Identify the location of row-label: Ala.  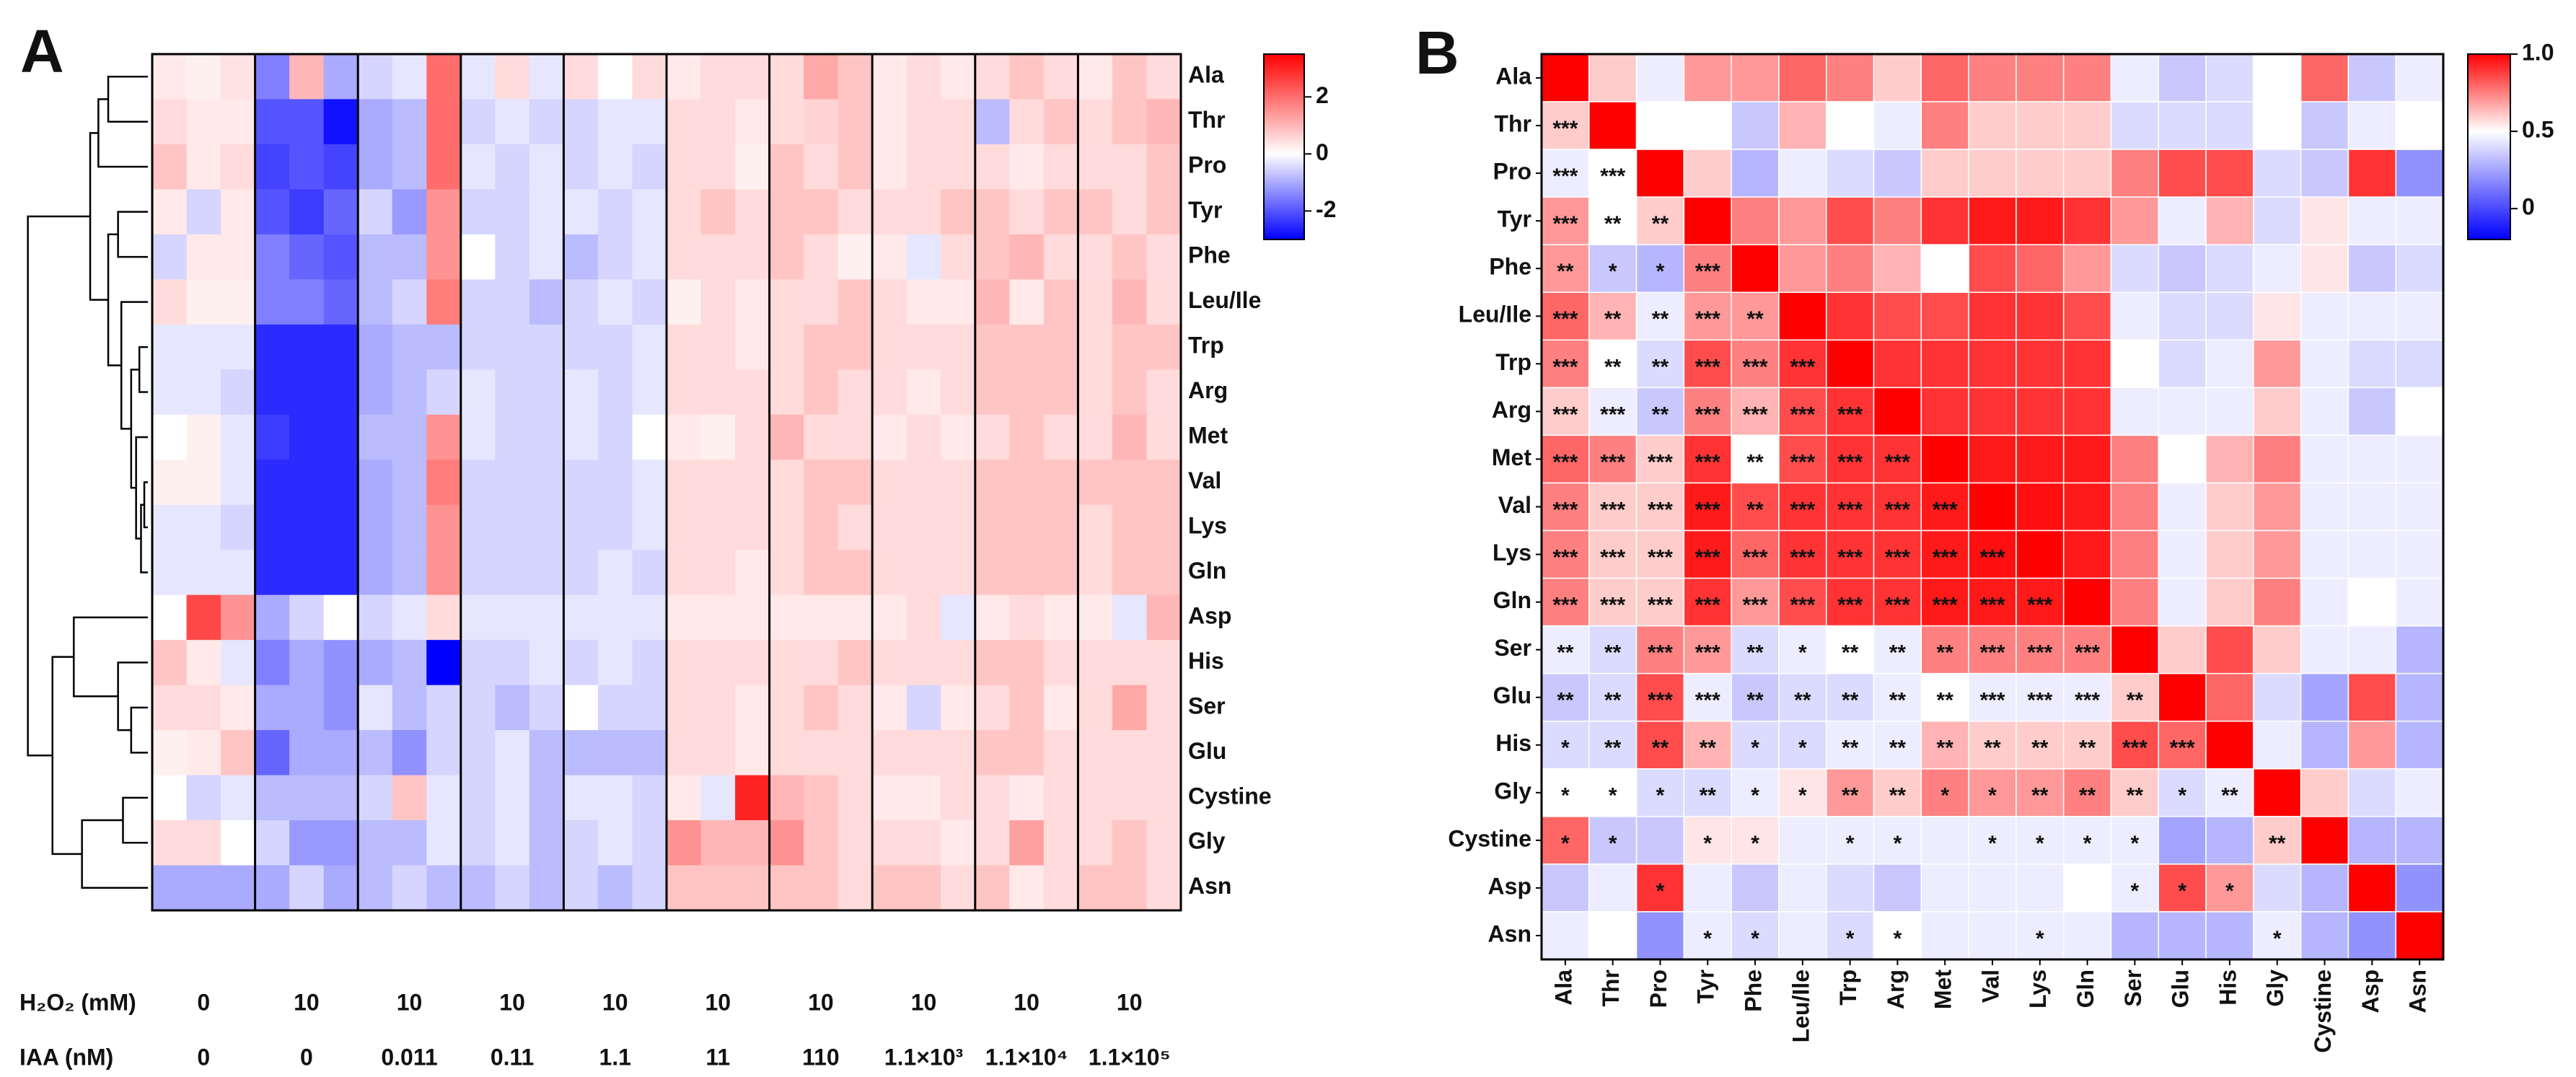
(1206, 75).